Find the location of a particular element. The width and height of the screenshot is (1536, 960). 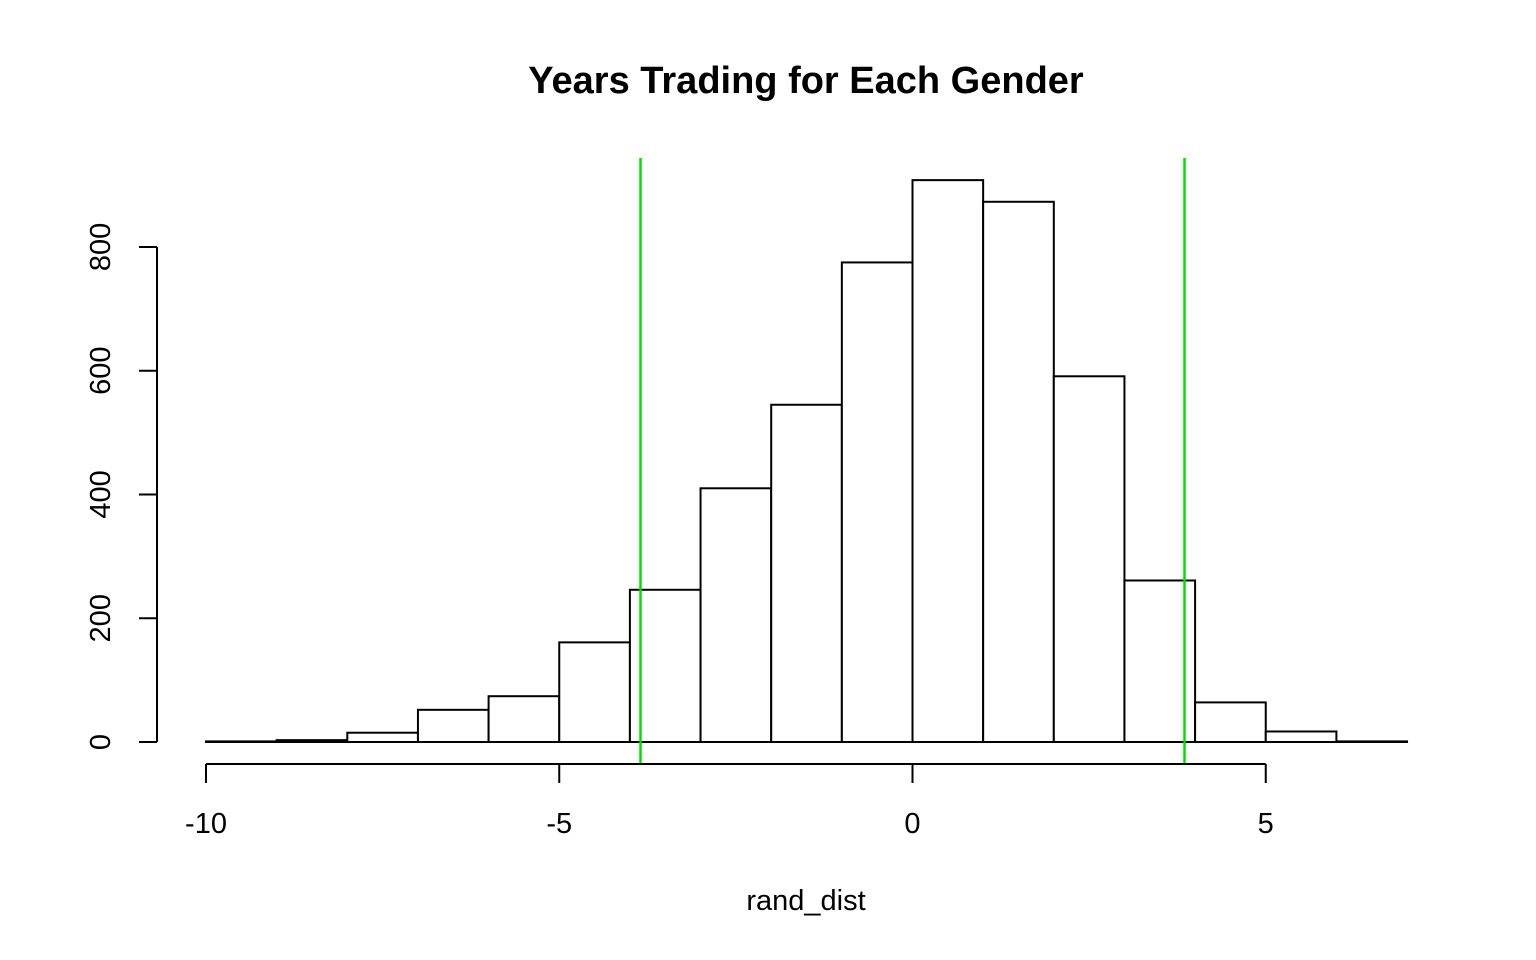

y-tick-label: 400 is located at coordinates (101, 494).